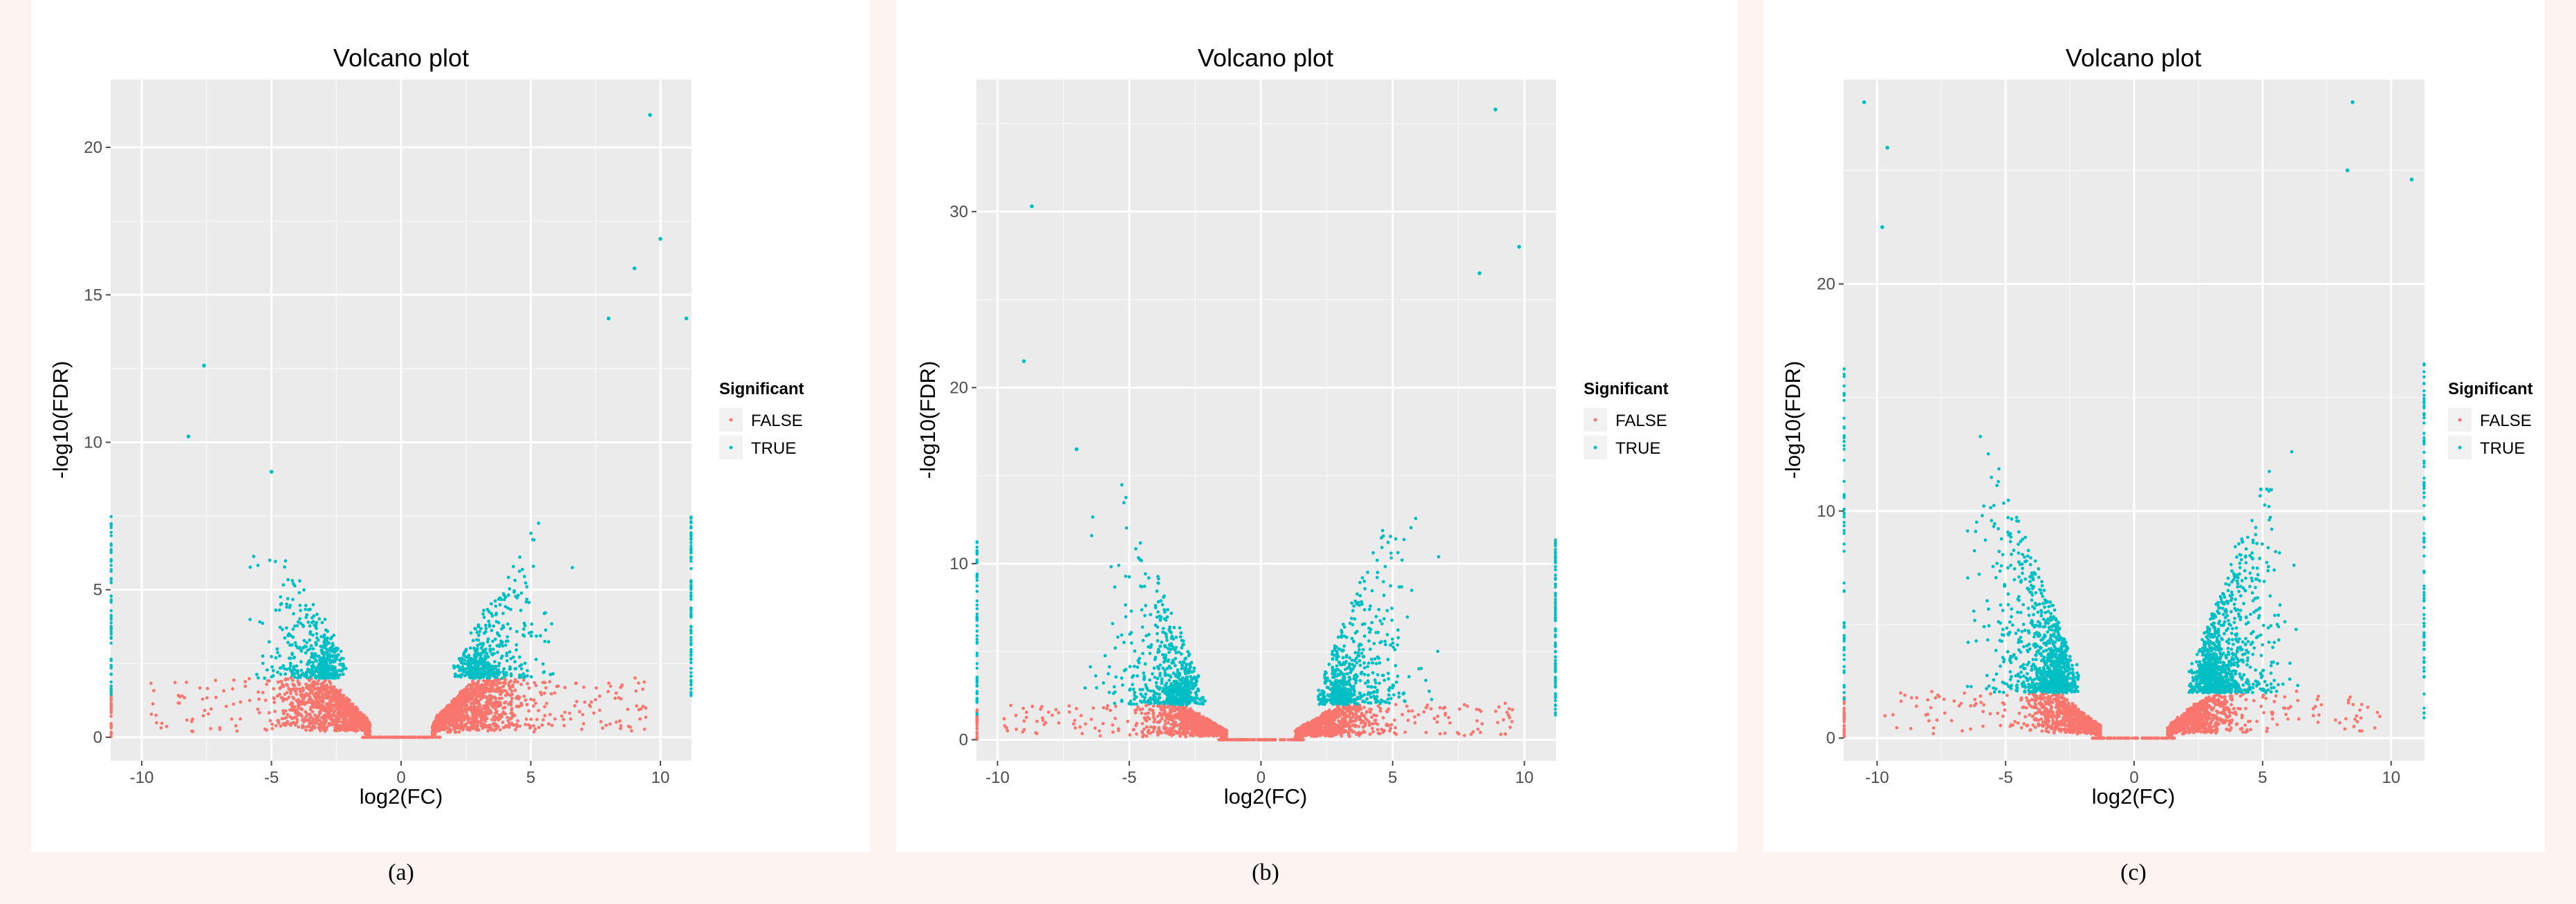 The height and width of the screenshot is (904, 2576). What do you see at coordinates (686, 318) in the screenshot?
I see `point-true-outlier` at bounding box center [686, 318].